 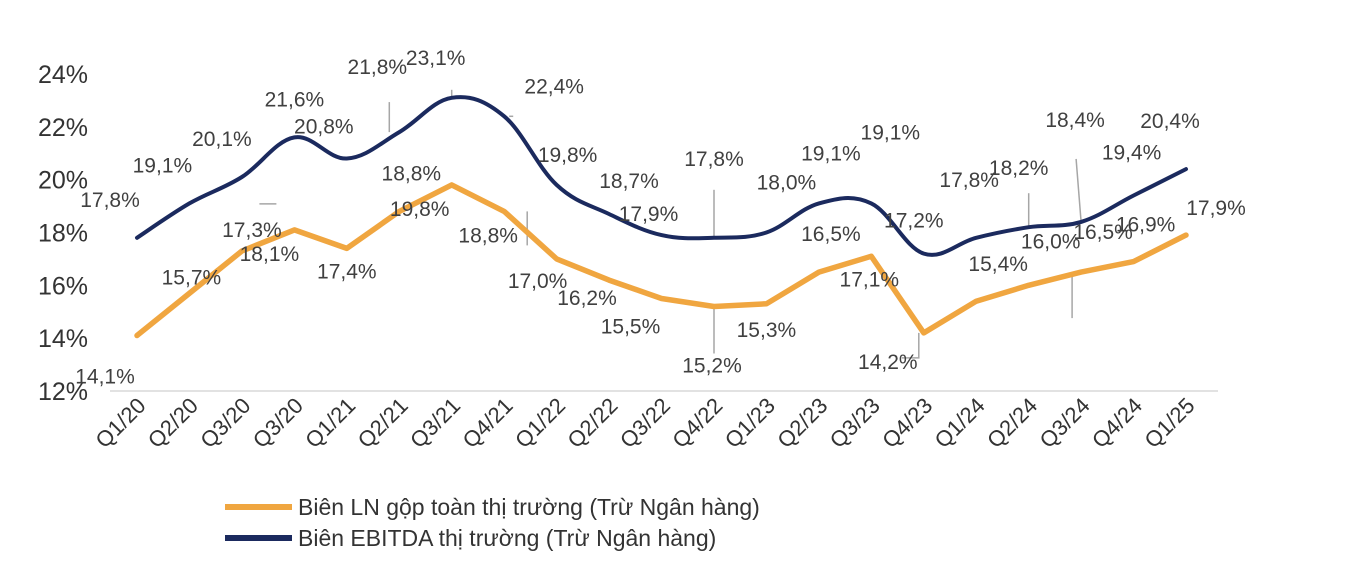 I want to click on x-tick-label: Q1/23, so click(x=750, y=423).